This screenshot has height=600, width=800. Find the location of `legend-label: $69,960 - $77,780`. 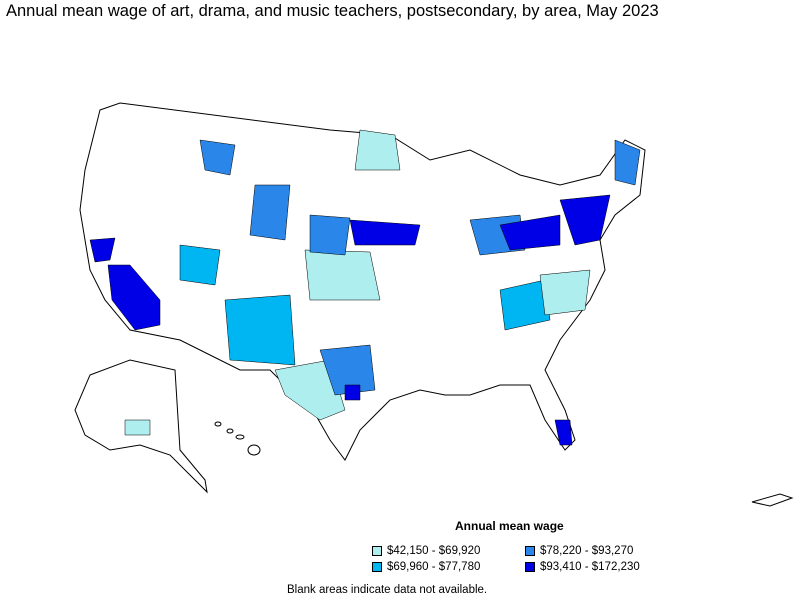

legend-label: $69,960 - $77,780 is located at coordinates (434, 567).